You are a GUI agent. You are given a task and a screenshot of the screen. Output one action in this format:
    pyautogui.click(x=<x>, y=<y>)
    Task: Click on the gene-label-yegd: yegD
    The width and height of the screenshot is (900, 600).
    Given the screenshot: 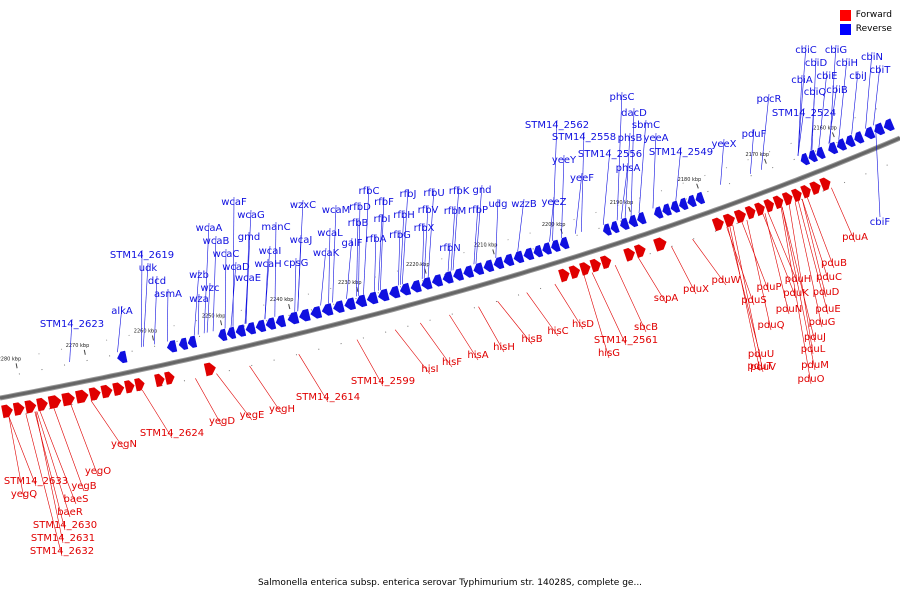 What is the action you would take?
    pyautogui.click(x=222, y=421)
    